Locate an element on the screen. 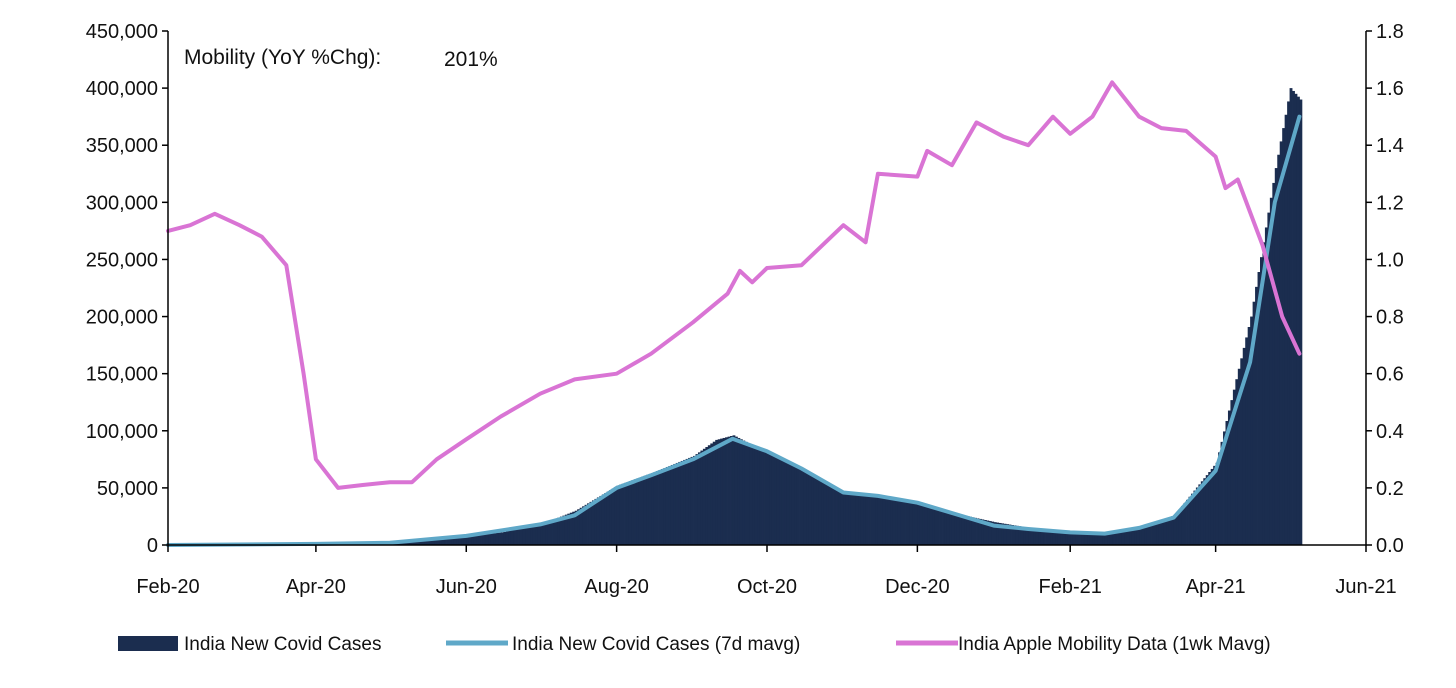 Image resolution: width=1456 pixels, height=688 pixels. right-tick-label: 1.8 is located at coordinates (1390, 32).